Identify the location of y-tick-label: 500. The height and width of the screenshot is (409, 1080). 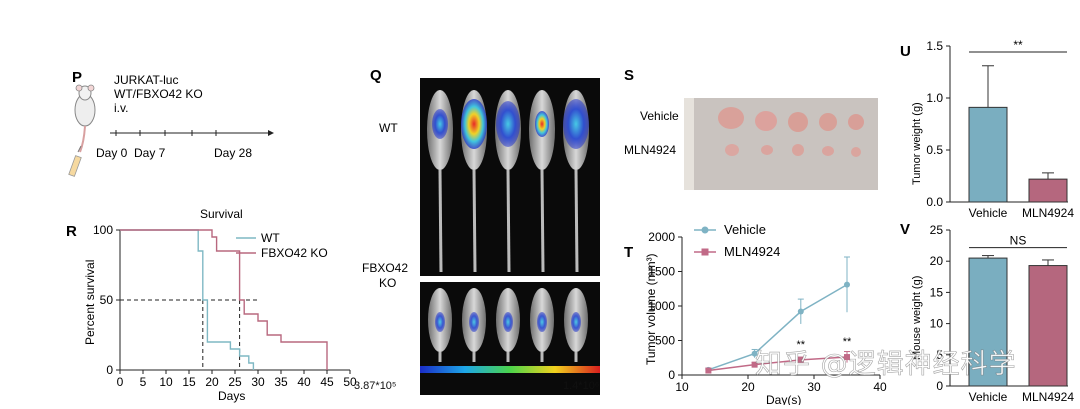
(665, 341).